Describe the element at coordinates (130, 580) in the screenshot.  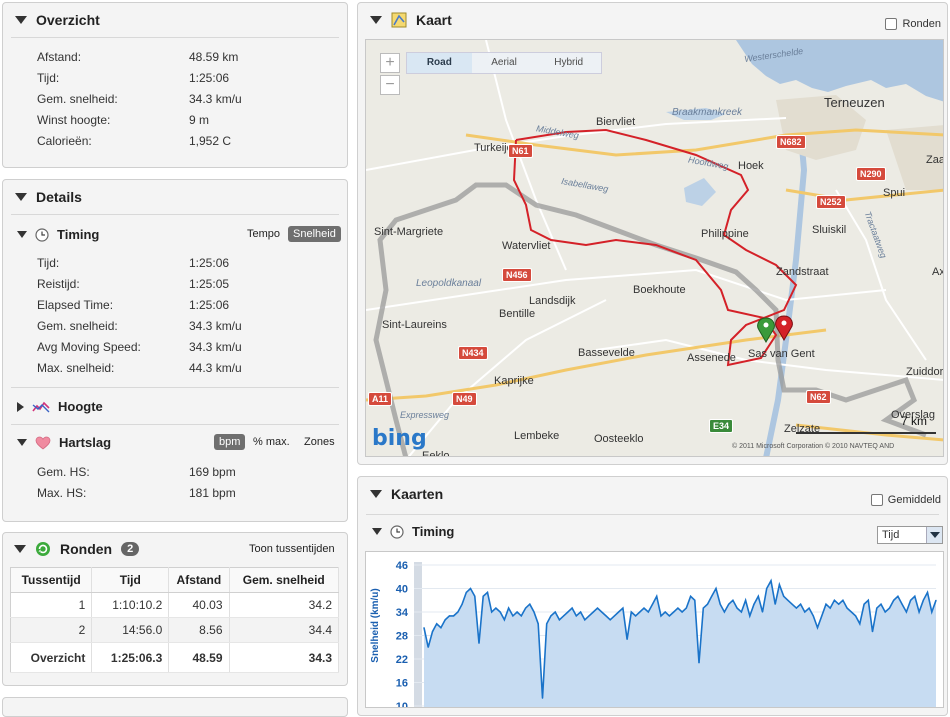
I see `laps-column-header: Tijd` at that location.